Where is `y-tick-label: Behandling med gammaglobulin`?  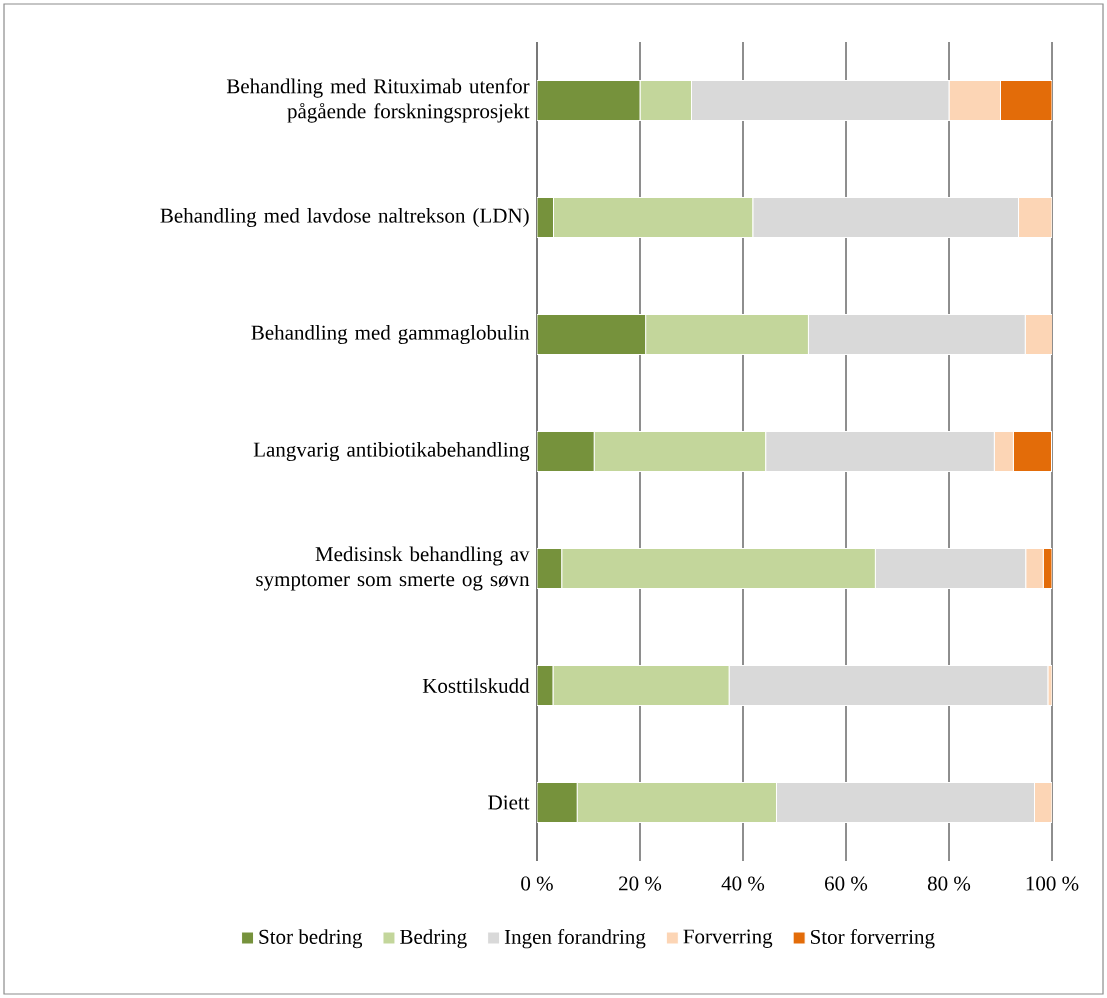
y-tick-label: Behandling med gammaglobulin is located at coordinates (390, 334).